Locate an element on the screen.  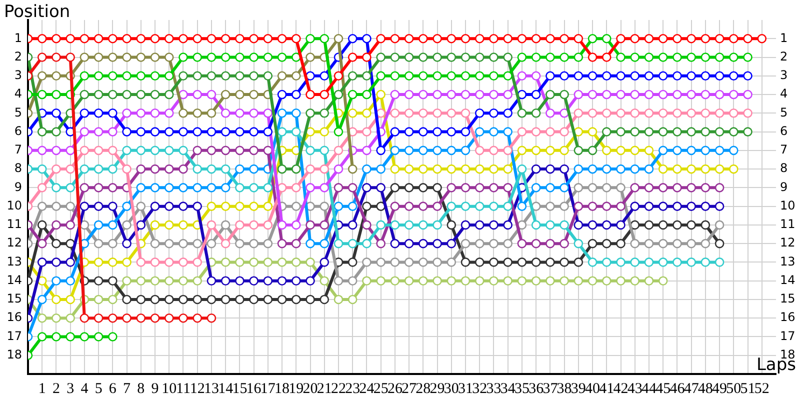
y-tick-label: 14 is located at coordinates (14, 279).